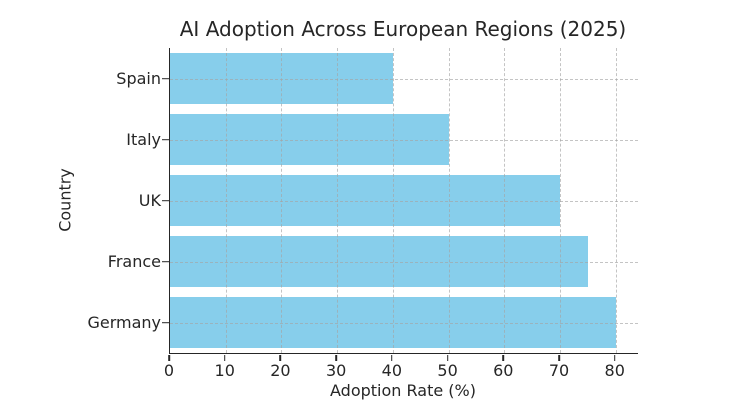 This screenshot has width=741, height=410. Describe the element at coordinates (105, 200) in the screenshot. I see `y-tick-labels: Spain Italy UK France Germany` at that location.